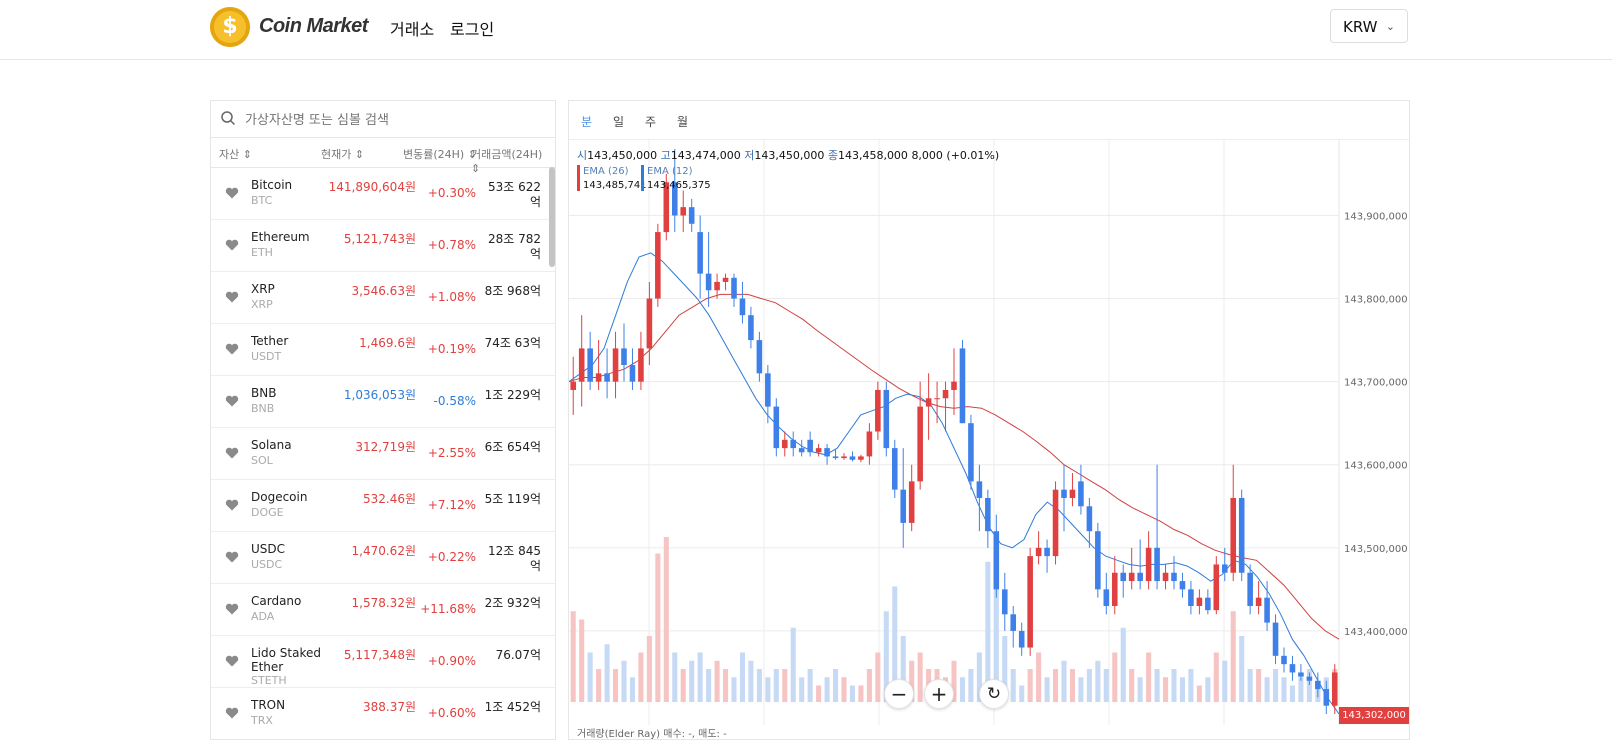 The height and width of the screenshot is (740, 1612). What do you see at coordinates (383, 558) in the screenshot?
I see `asset-row: USDC USDC 1,470.62원 +0.22% 12조 845억` at bounding box center [383, 558].